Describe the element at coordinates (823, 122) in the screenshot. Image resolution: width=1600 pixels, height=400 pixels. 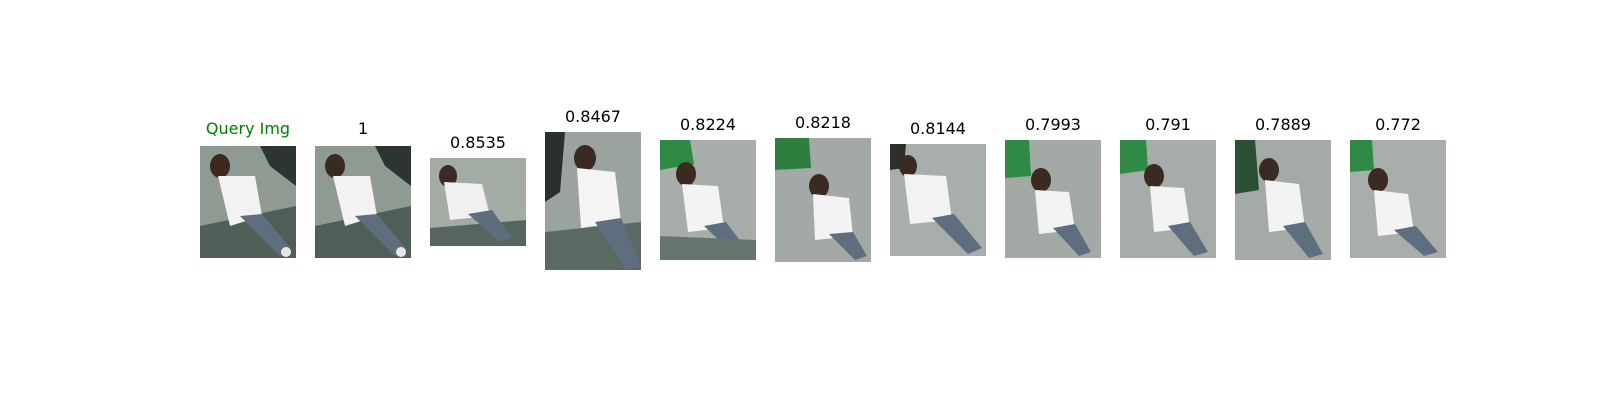
I see `result-score: 0.8218` at that location.